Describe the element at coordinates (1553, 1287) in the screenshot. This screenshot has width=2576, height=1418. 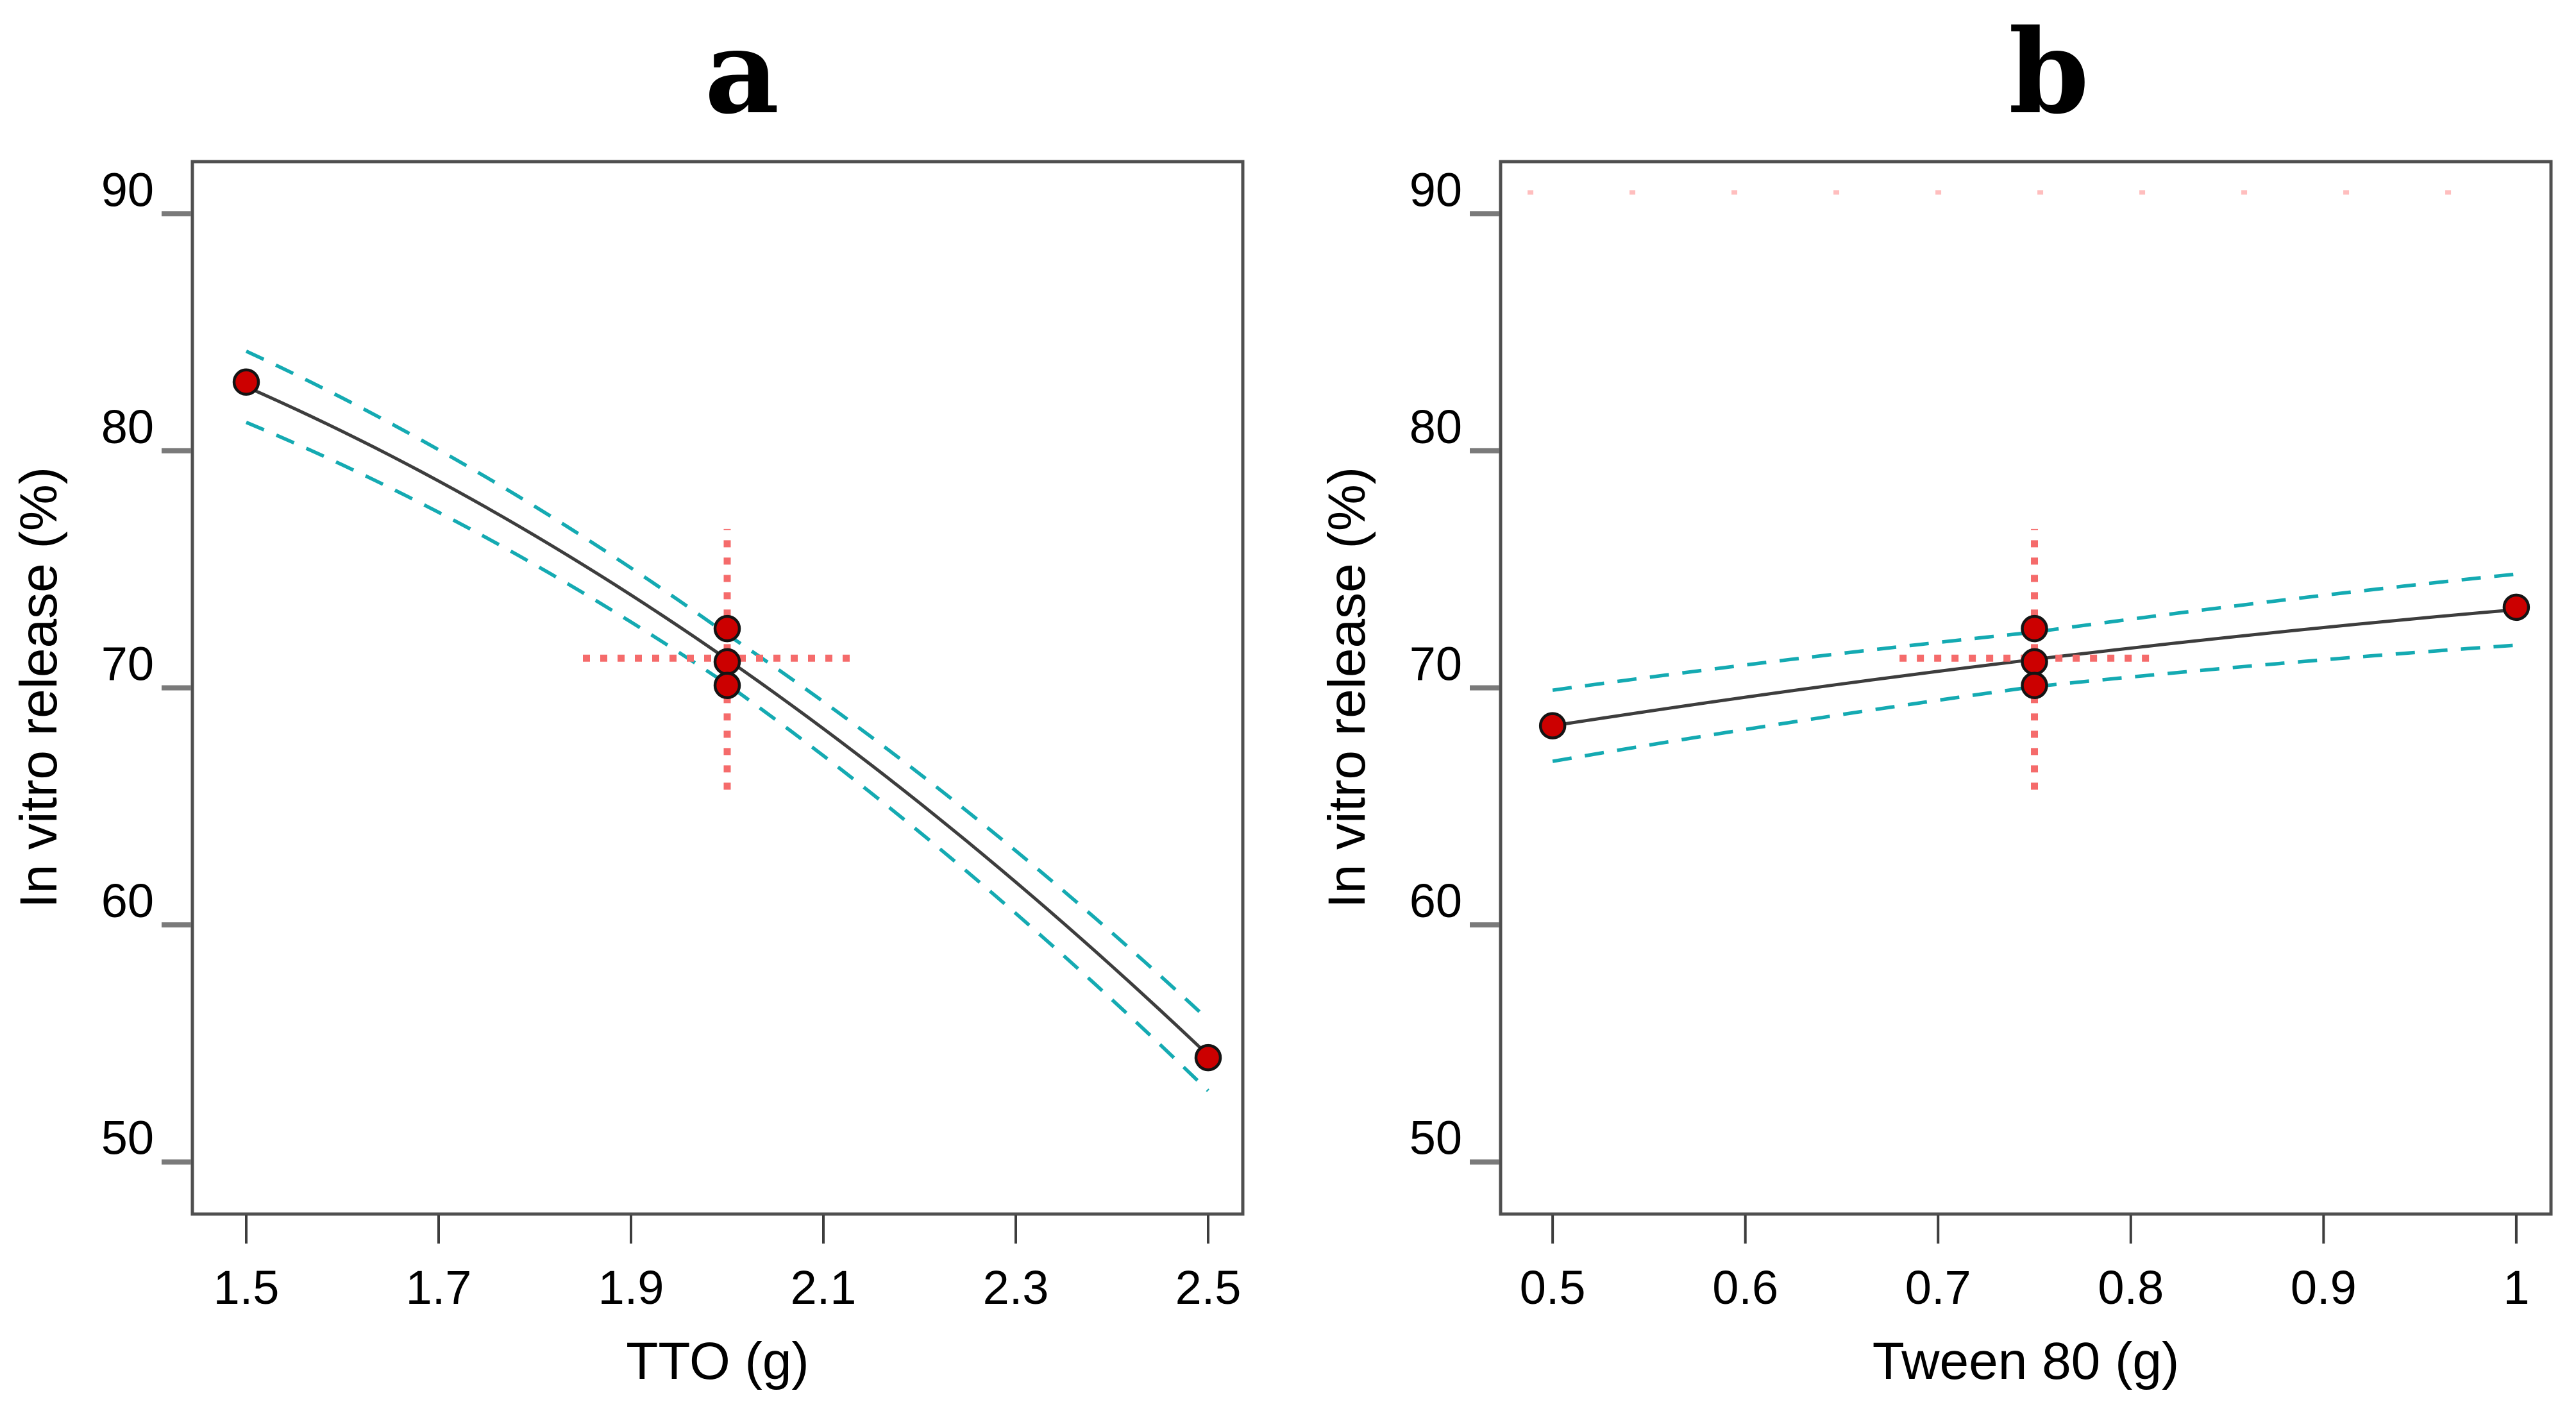
I see `x-tick-label: 0.5` at that location.